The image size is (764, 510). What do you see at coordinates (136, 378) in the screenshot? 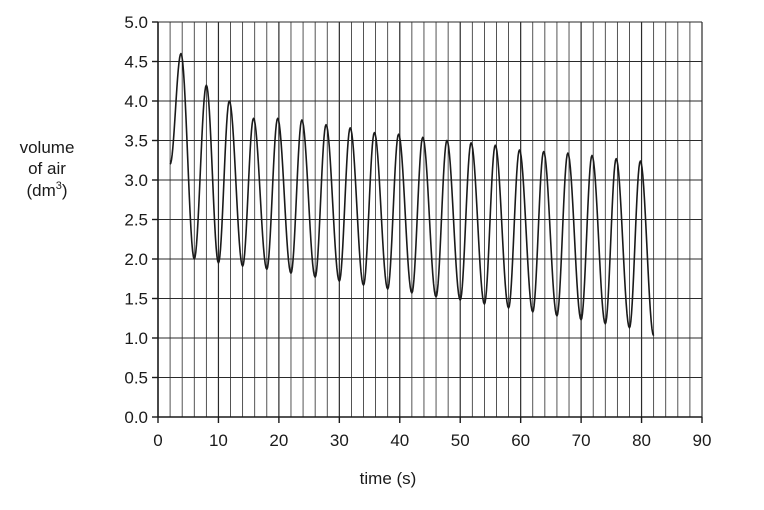
I see `y-tick-label: 0.5` at bounding box center [136, 378].